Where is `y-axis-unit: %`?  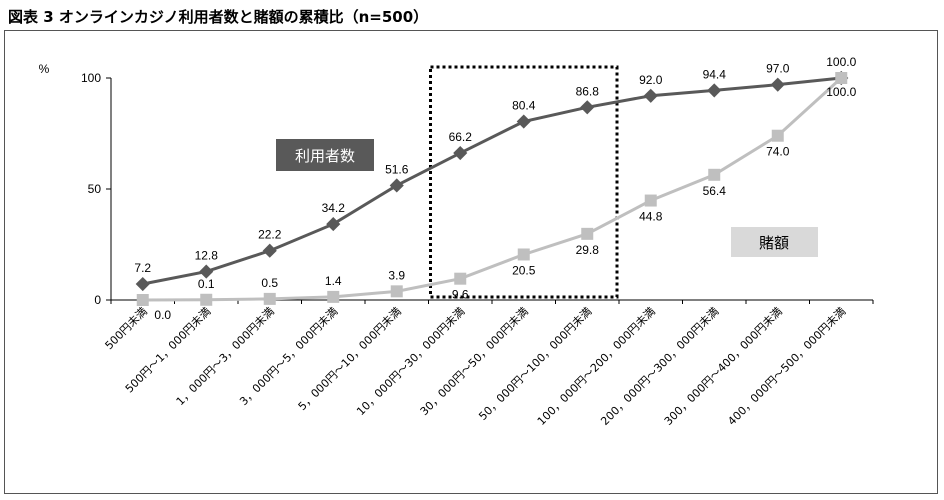
y-axis-unit: % is located at coordinates (44, 69).